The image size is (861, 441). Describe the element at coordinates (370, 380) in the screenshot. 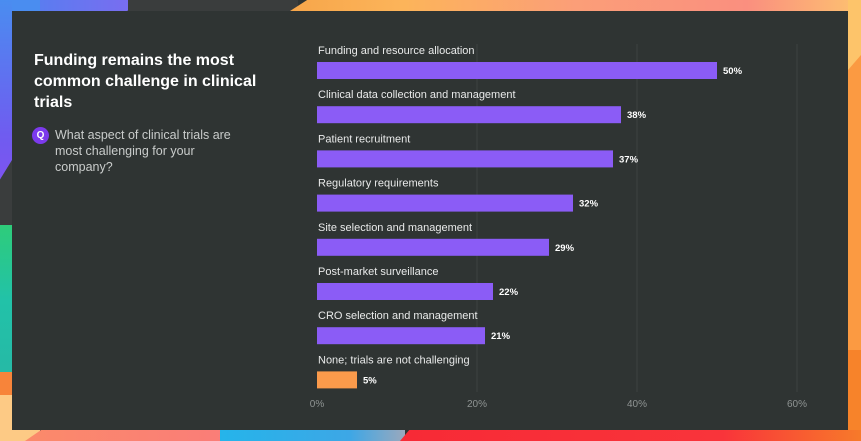

I see `value-label: 5%` at that location.